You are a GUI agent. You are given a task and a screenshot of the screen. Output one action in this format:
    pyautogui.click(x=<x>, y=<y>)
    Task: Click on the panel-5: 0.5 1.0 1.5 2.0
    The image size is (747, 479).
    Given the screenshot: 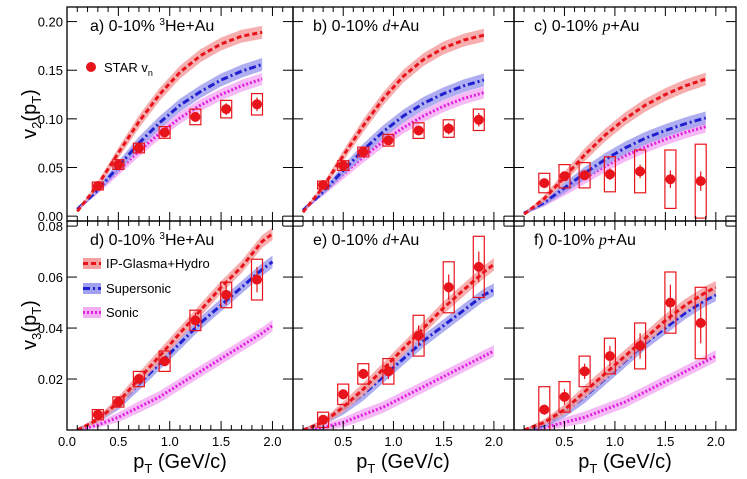 What is the action you would take?
    pyautogui.click(x=403, y=334)
    